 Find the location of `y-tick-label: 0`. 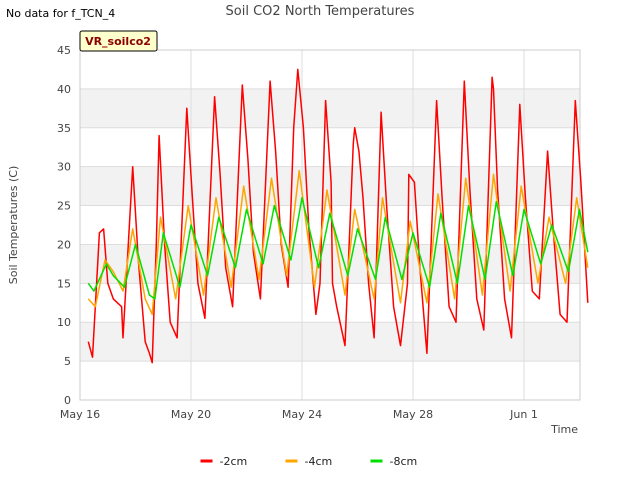

y-tick-label: 0 is located at coordinates (67, 400).